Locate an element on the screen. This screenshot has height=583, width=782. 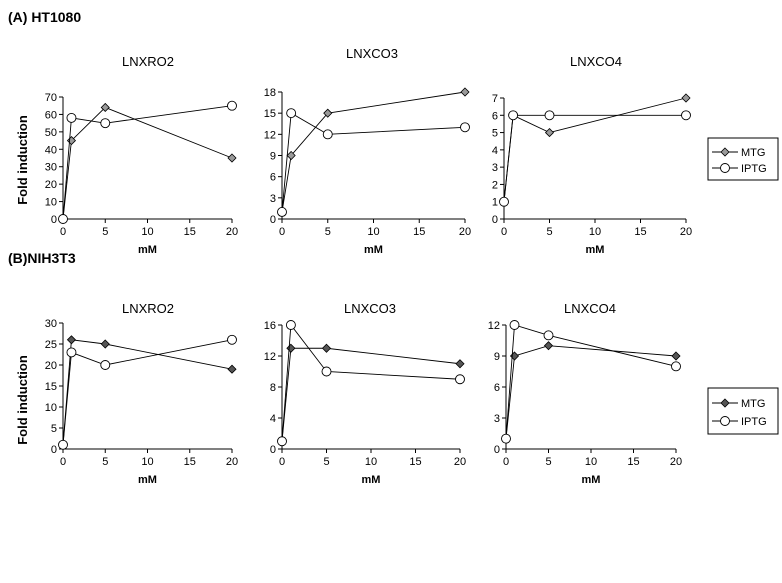
y-tick-label: 18 is located at coordinates (270, 93).